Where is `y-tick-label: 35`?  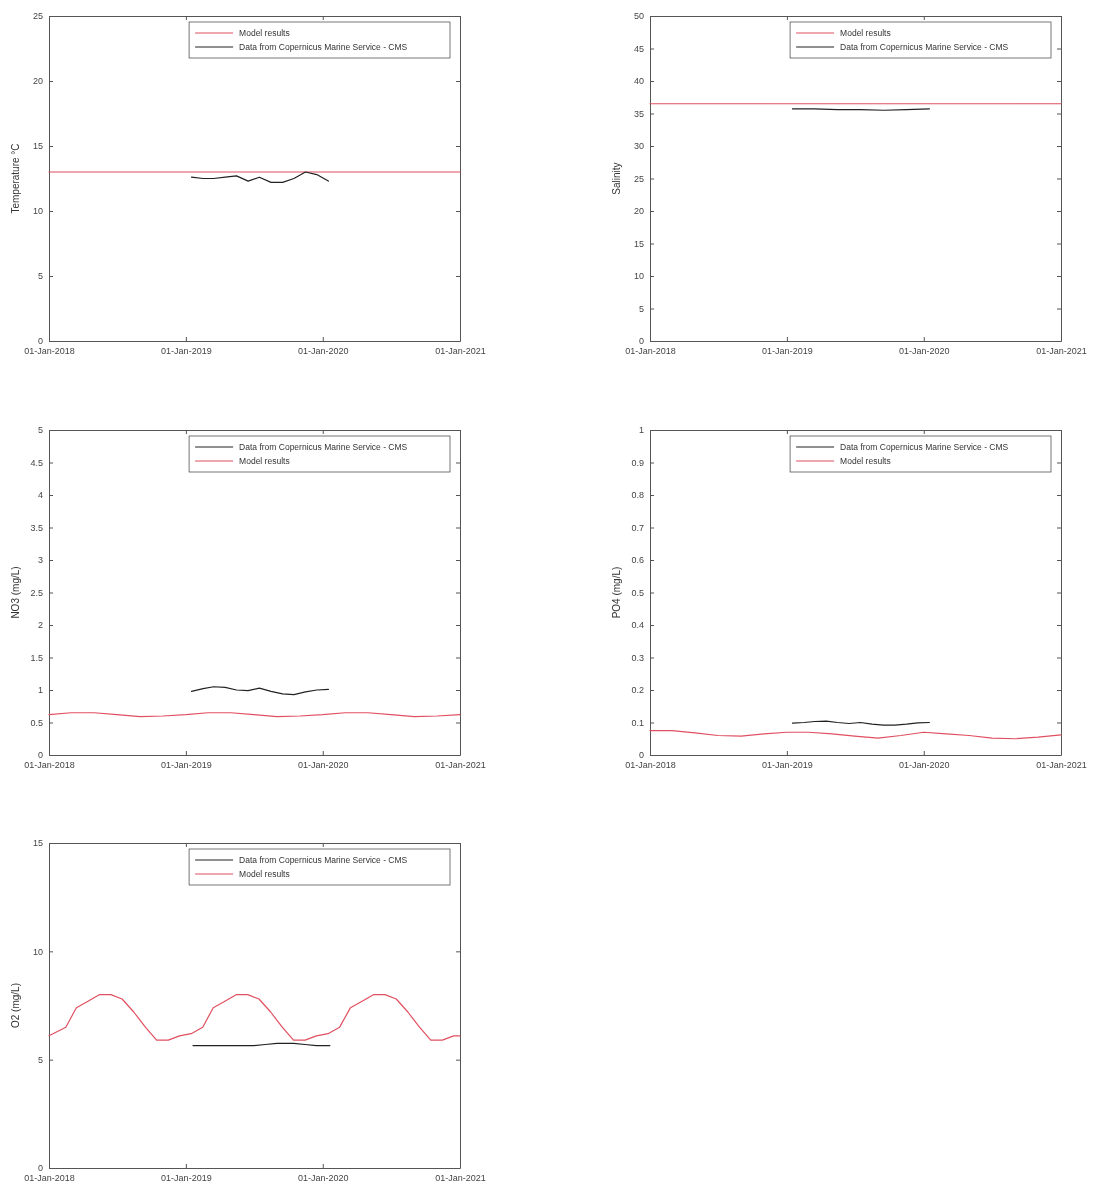
y-tick-label: 35 is located at coordinates (638, 113).